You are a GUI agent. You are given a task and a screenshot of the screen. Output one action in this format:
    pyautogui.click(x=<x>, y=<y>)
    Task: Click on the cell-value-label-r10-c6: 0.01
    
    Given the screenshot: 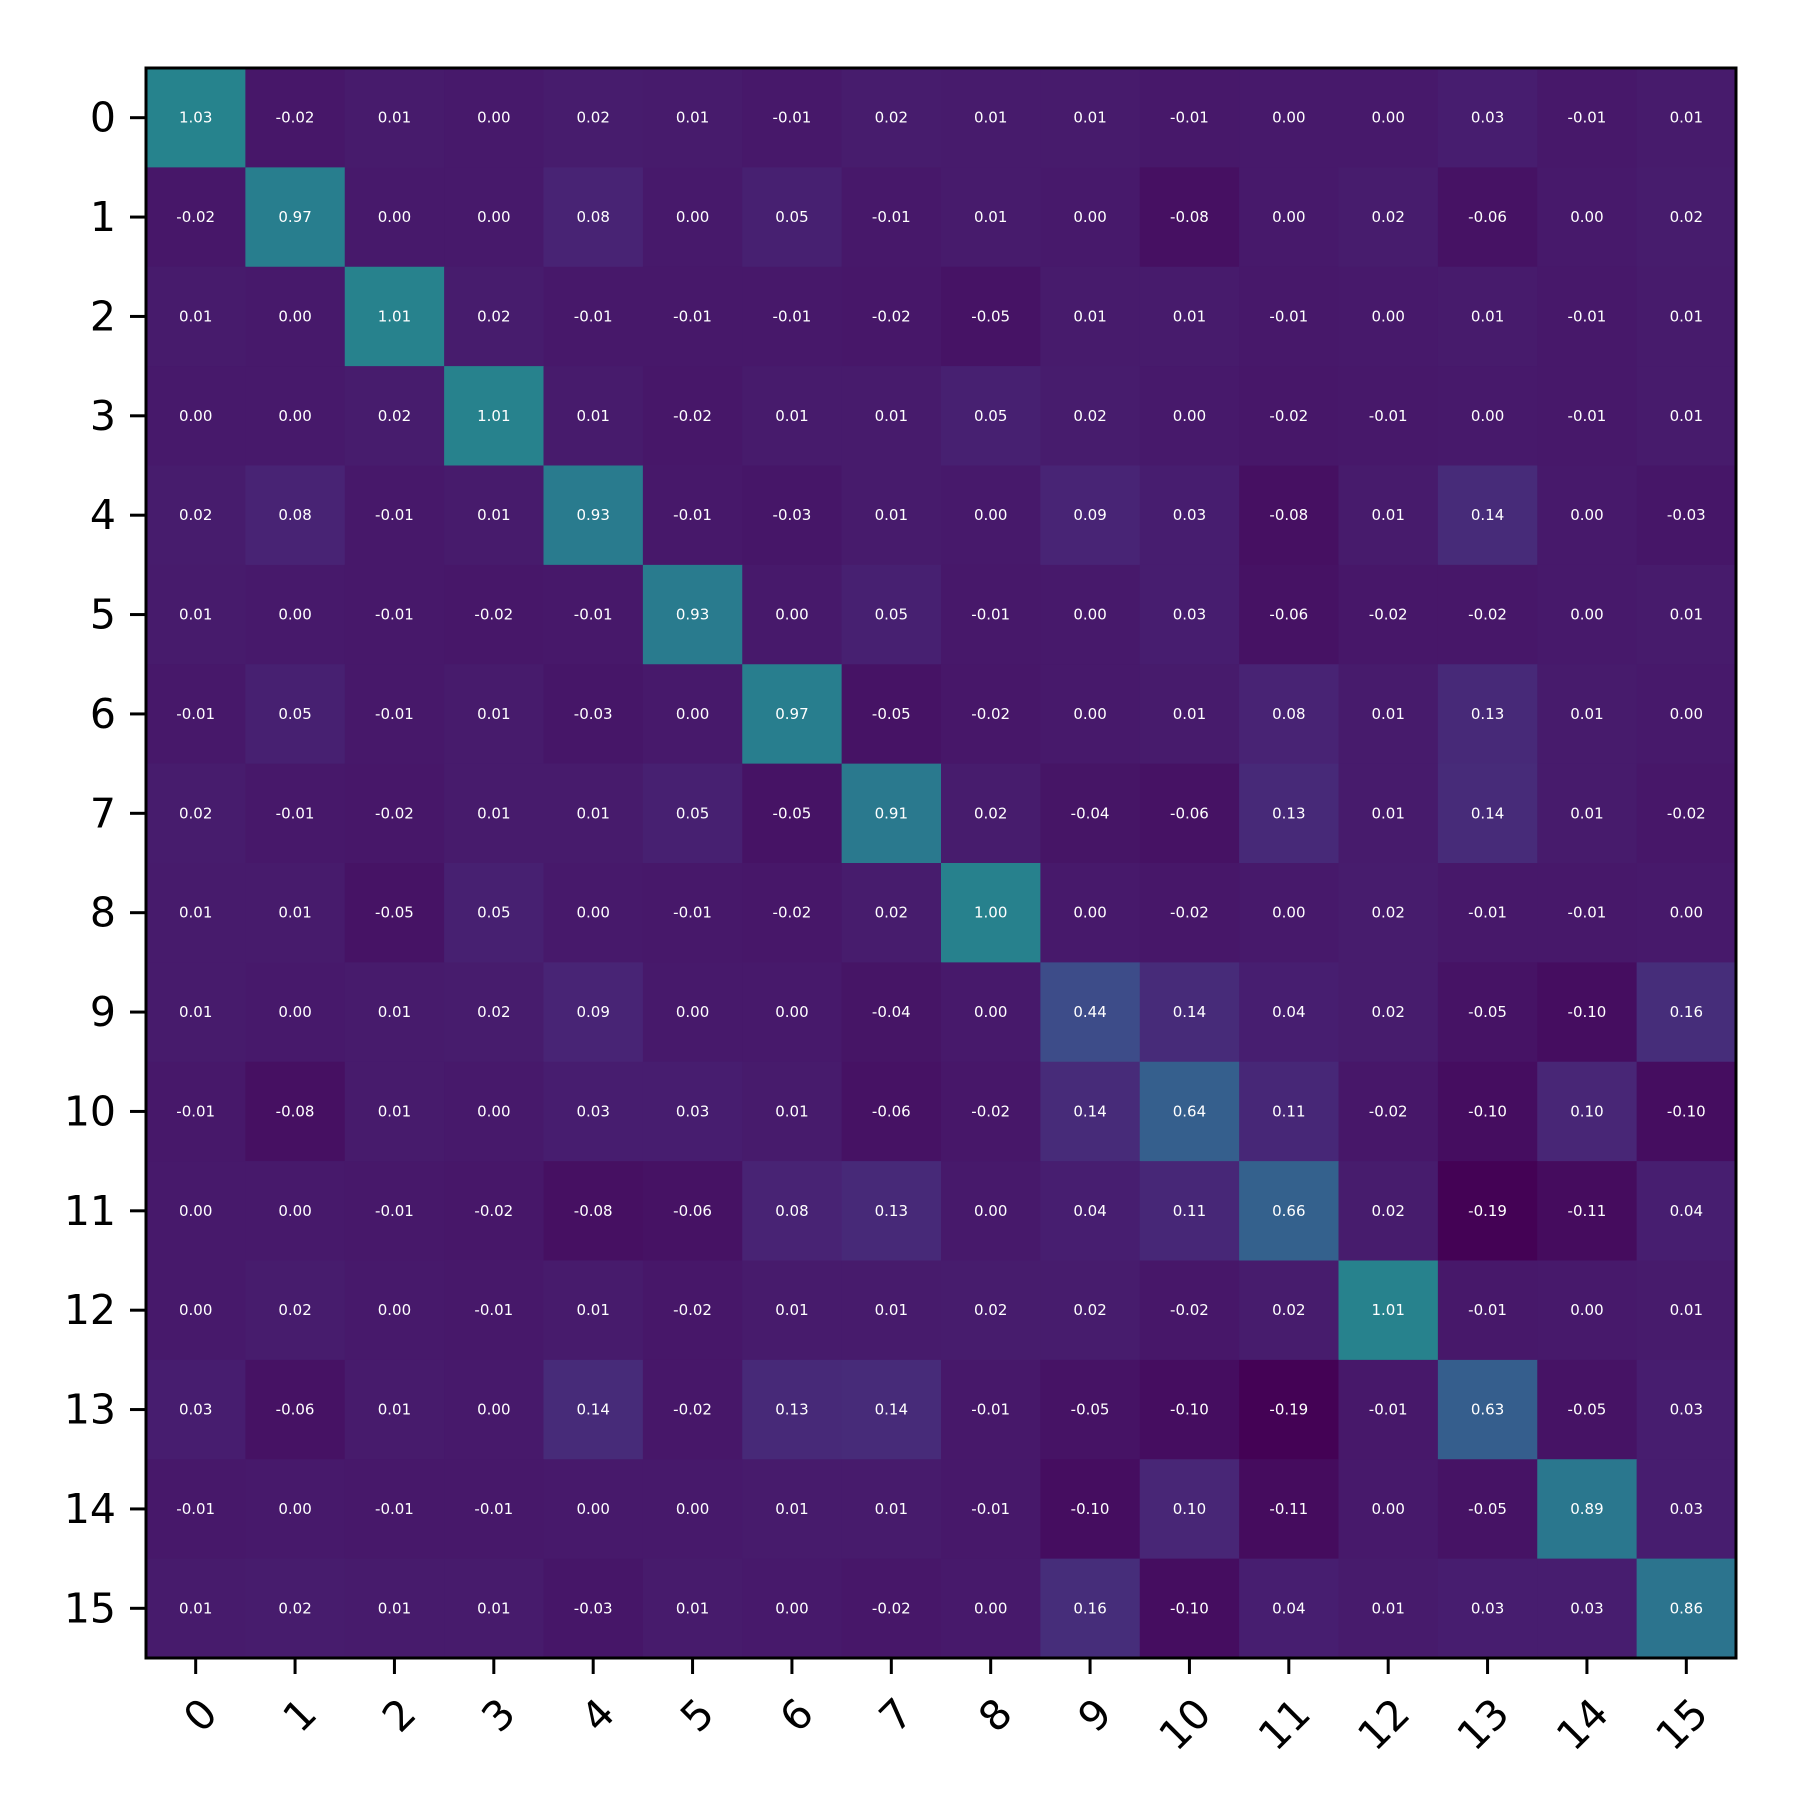 What is the action you would take?
    pyautogui.click(x=791, y=1111)
    